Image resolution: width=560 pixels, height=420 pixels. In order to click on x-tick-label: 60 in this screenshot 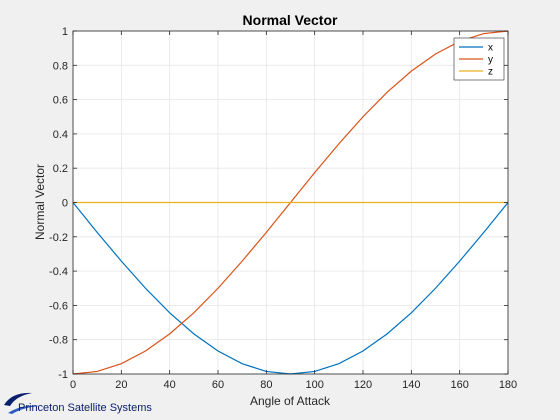, I will do `click(218, 385)`.